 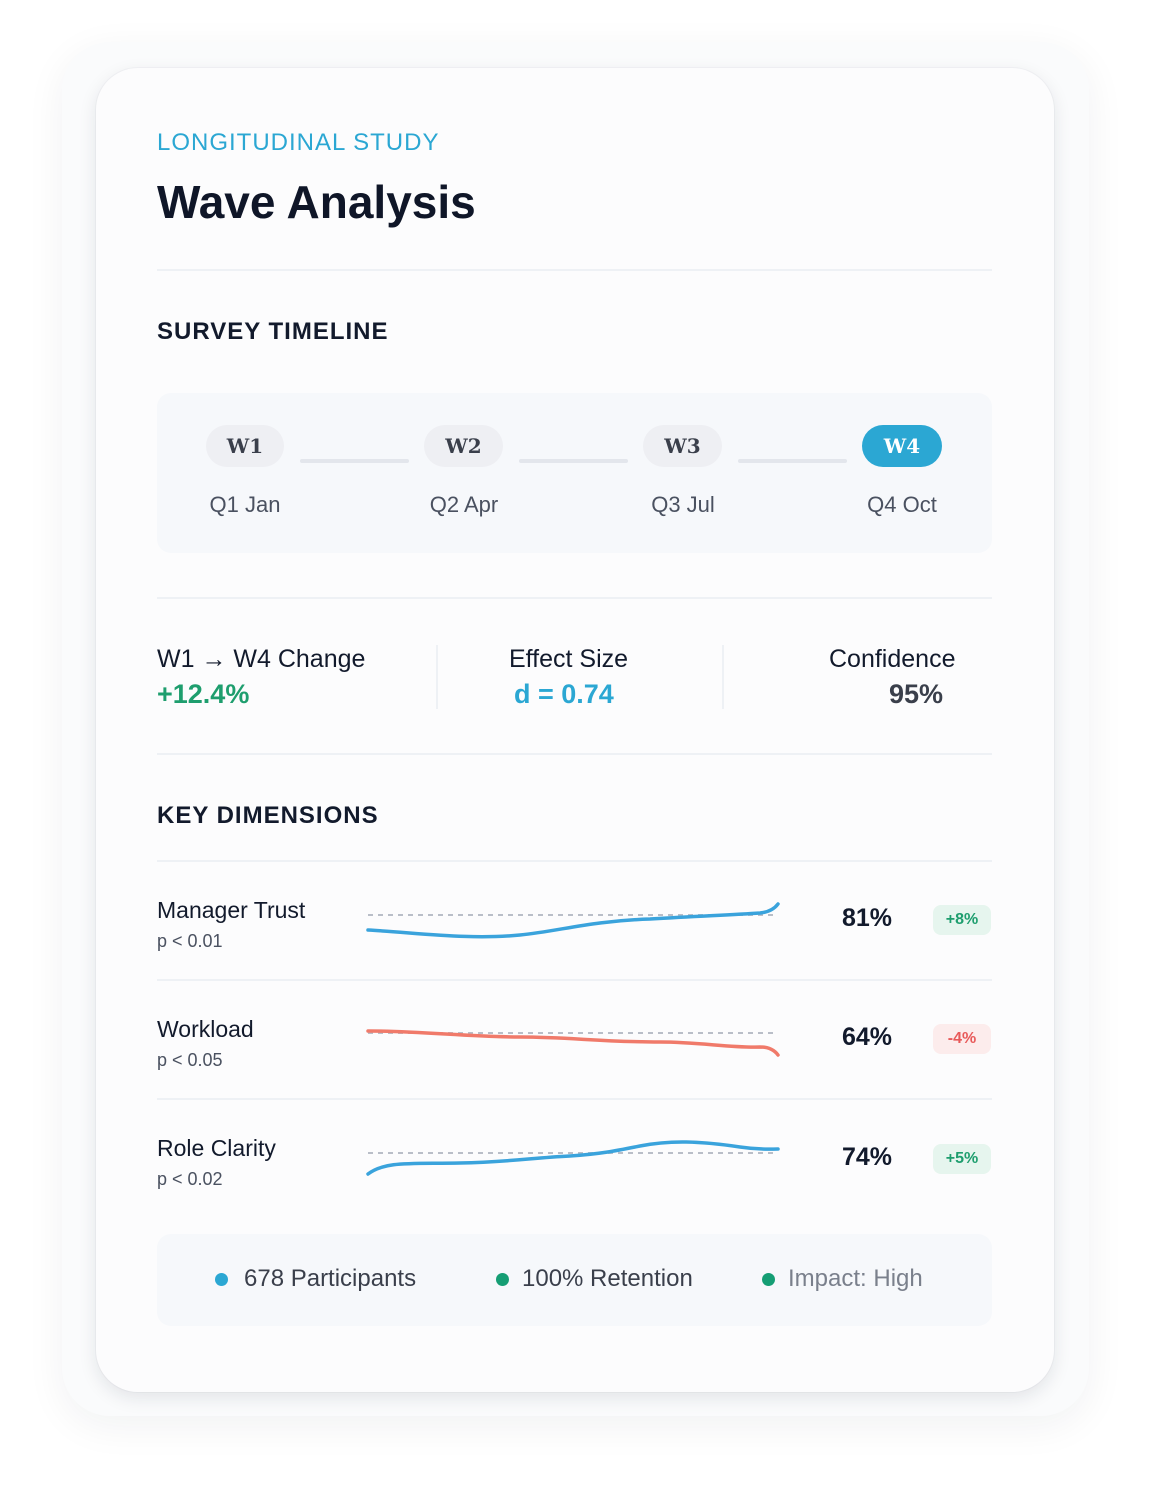 What do you see at coordinates (298, 142) in the screenshot?
I see `eyebrow-label: LONGITUDINAL STUDY` at bounding box center [298, 142].